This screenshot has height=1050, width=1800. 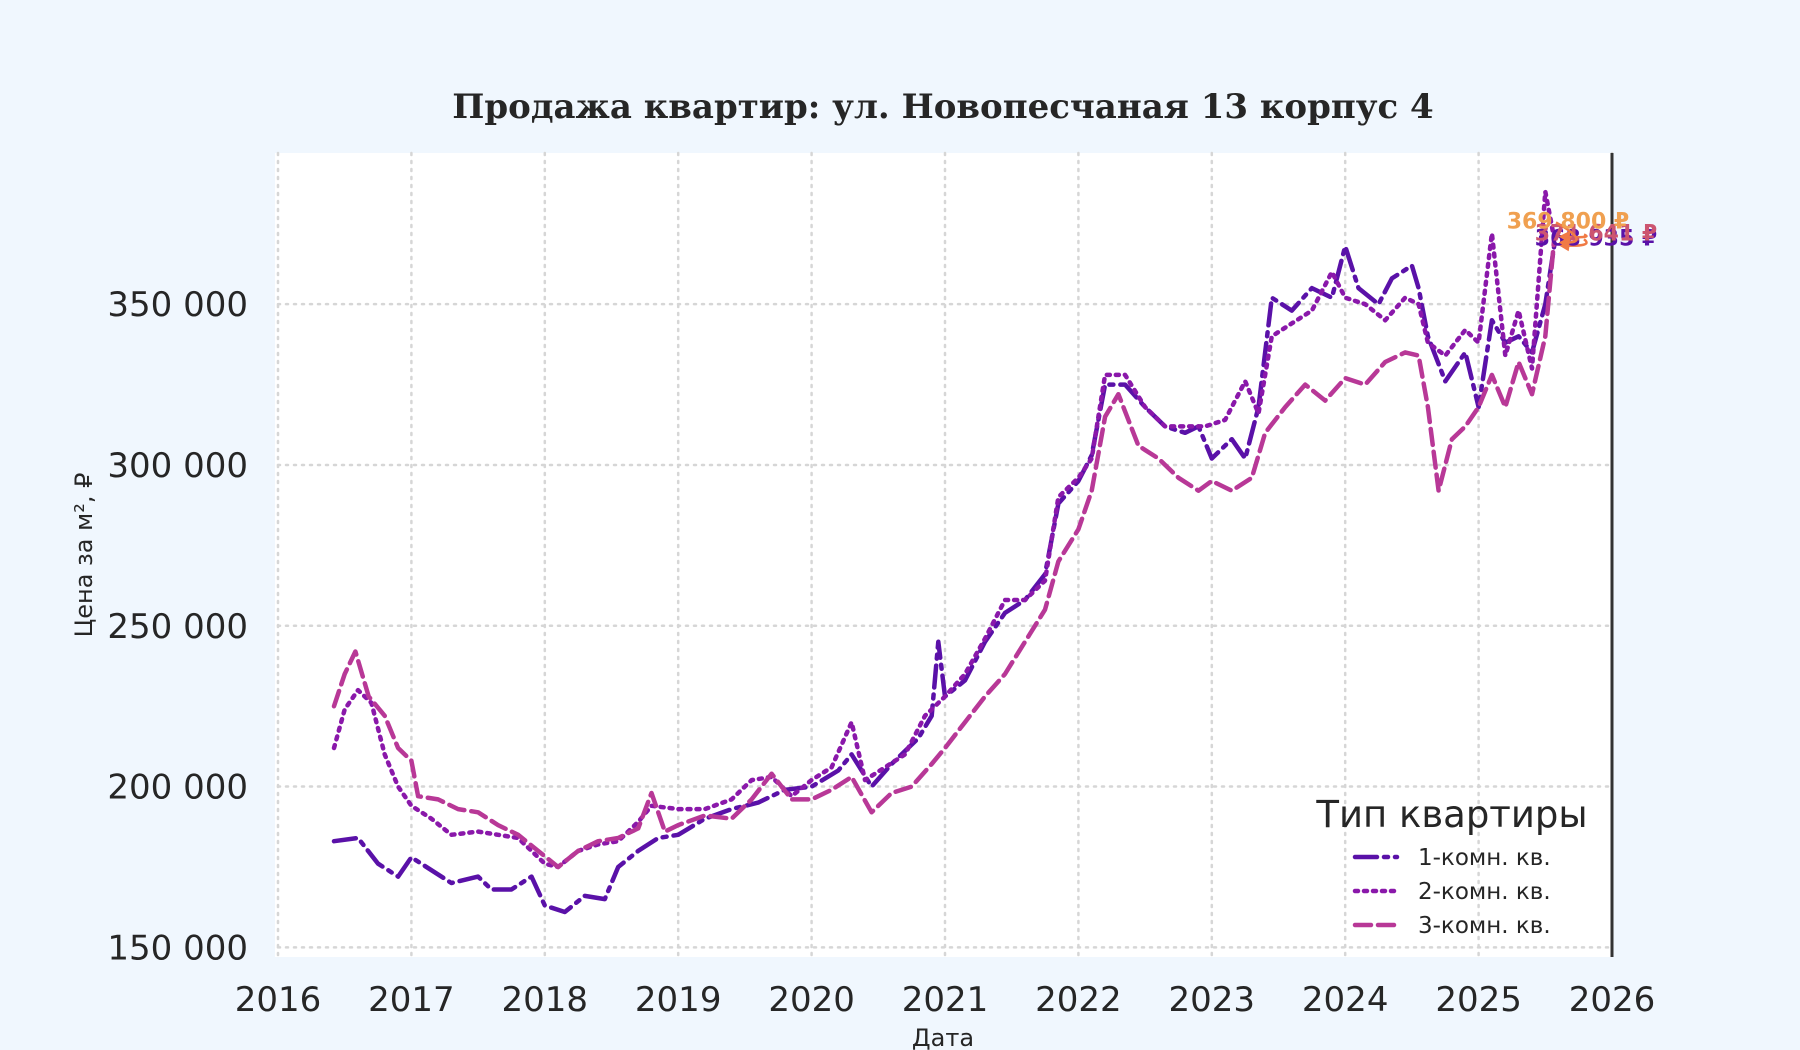 I want to click on y-tick-label: 300 000, so click(x=177, y=466).